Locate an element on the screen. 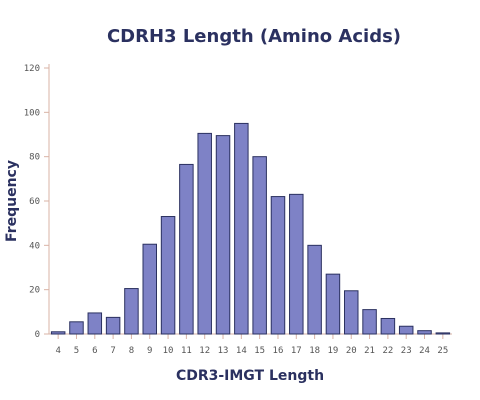 The image size is (480, 400). y-tick-label: 20 is located at coordinates (34, 291).